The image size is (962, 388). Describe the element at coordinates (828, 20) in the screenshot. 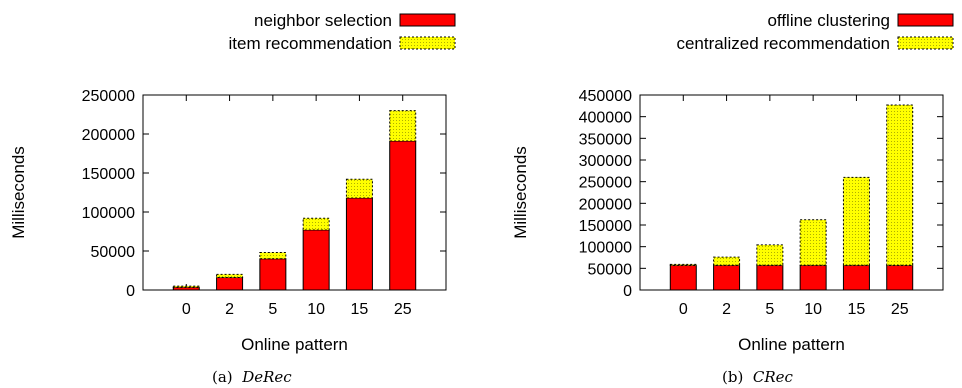

I see `legend-label-offline-clustering: offline clustering` at that location.